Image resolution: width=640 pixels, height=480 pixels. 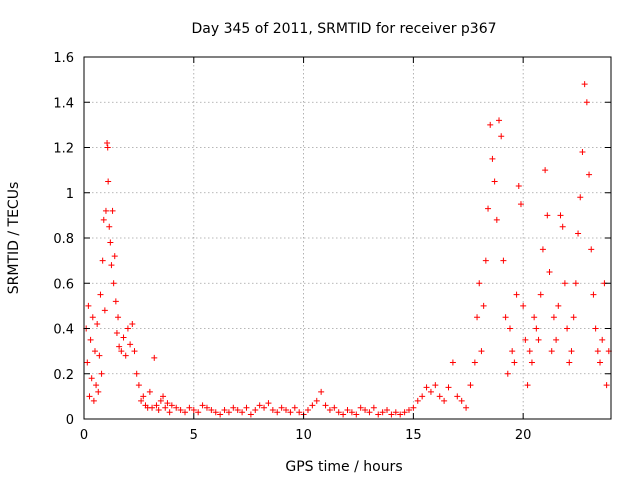 I want to click on y-tick-label: 1.2, so click(x=63, y=149).